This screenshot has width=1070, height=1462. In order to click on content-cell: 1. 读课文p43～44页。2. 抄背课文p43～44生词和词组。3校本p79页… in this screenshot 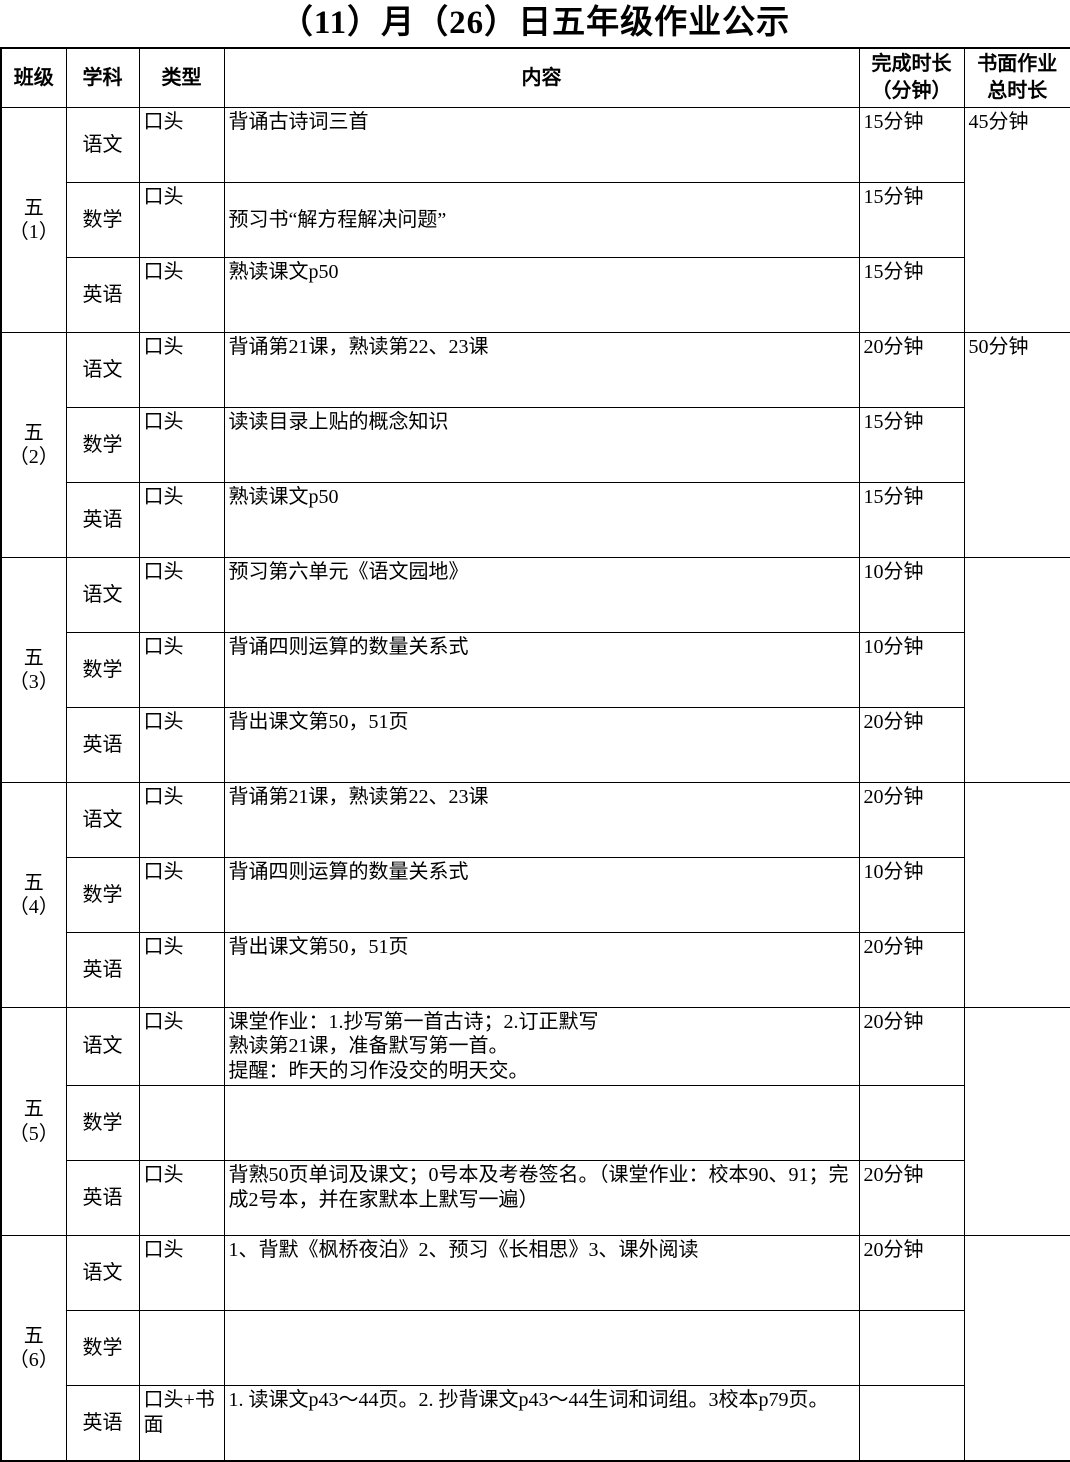, I will do `click(541, 1423)`.